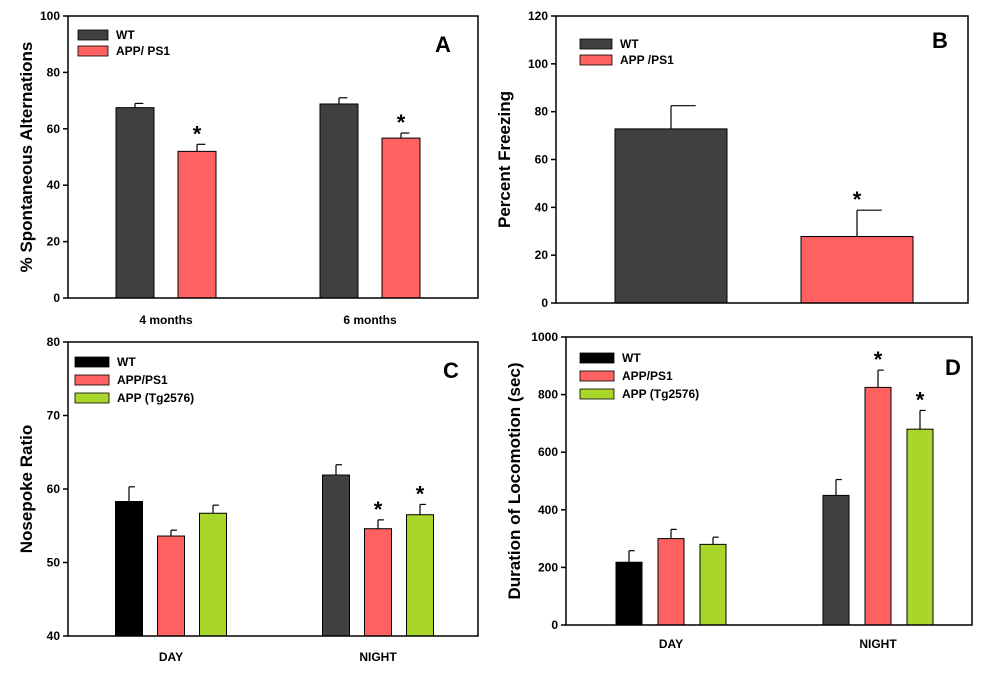 The image size is (1000, 676). What do you see at coordinates (538, 16) in the screenshot?
I see `y-tick-label: 120` at bounding box center [538, 16].